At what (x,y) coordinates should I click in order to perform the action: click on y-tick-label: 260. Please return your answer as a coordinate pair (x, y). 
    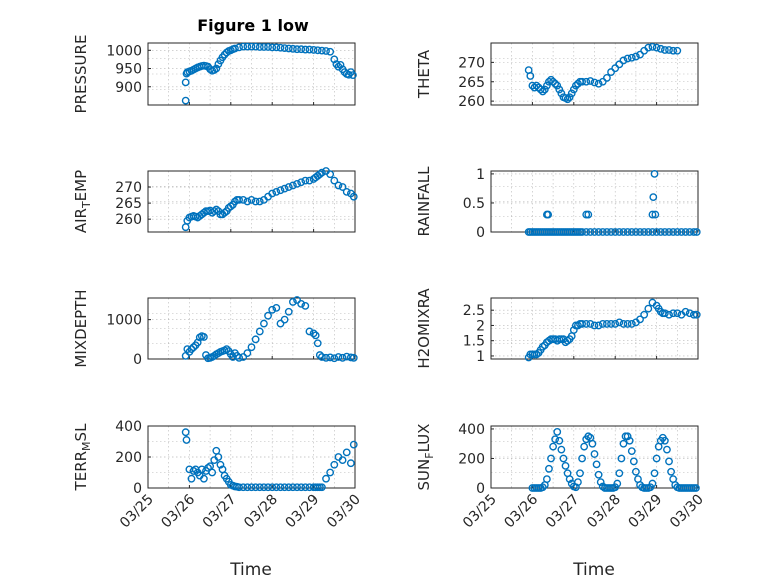
    Looking at the image, I should click on (128, 220).